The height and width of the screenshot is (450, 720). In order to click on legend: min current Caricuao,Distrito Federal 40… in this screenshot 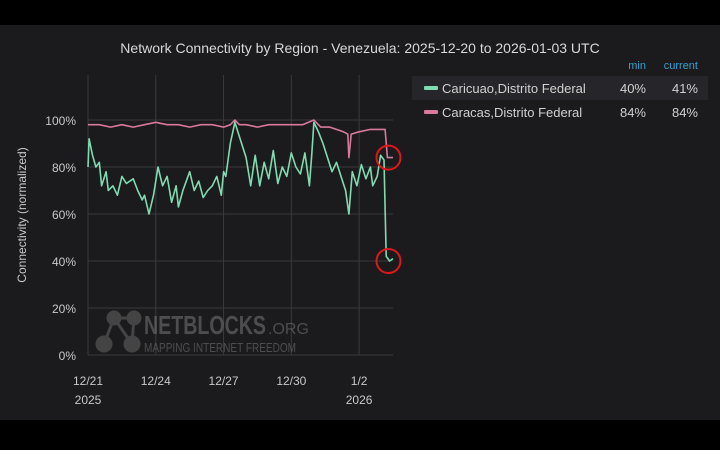, I will do `click(560, 92)`.